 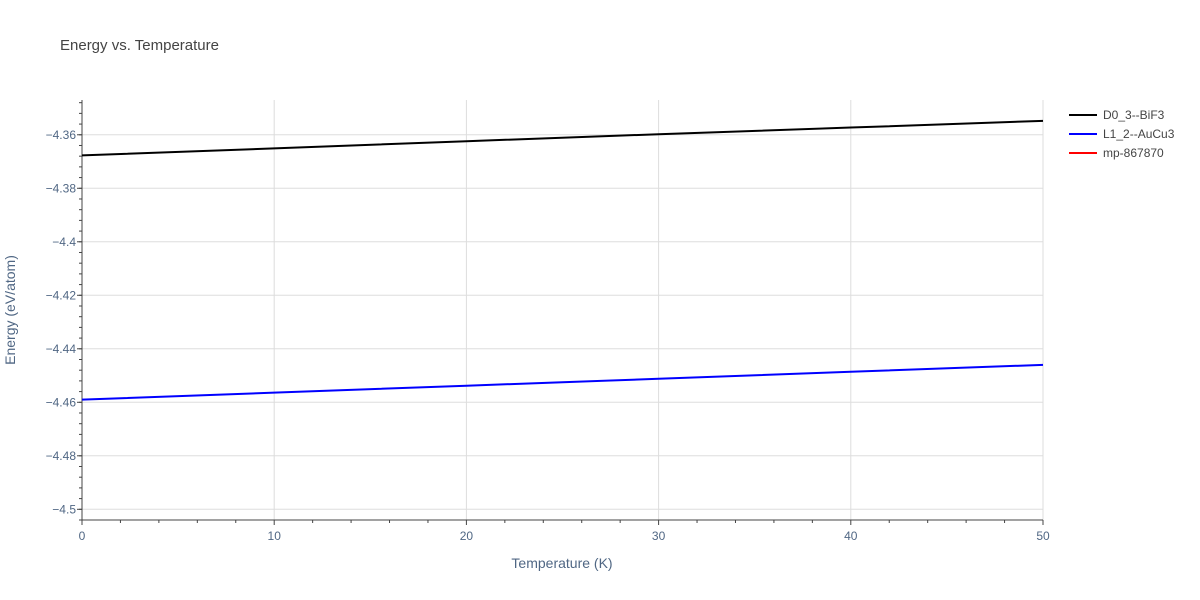 What do you see at coordinates (61, 456) in the screenshot?
I see `y-tick-label: −4.48` at bounding box center [61, 456].